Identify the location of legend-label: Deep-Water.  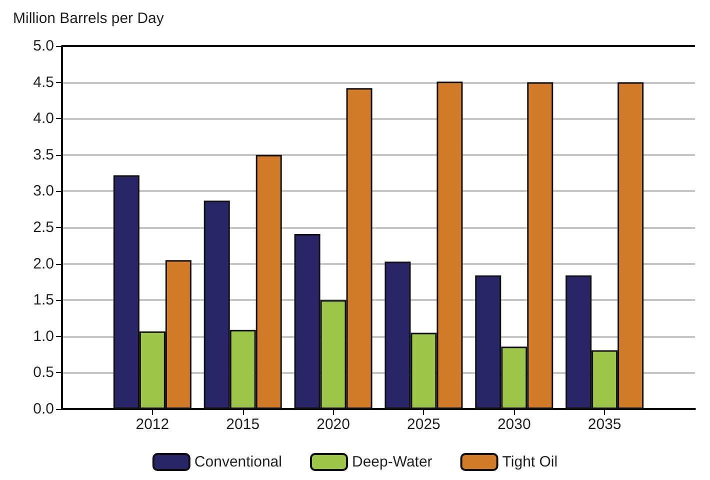
(392, 462).